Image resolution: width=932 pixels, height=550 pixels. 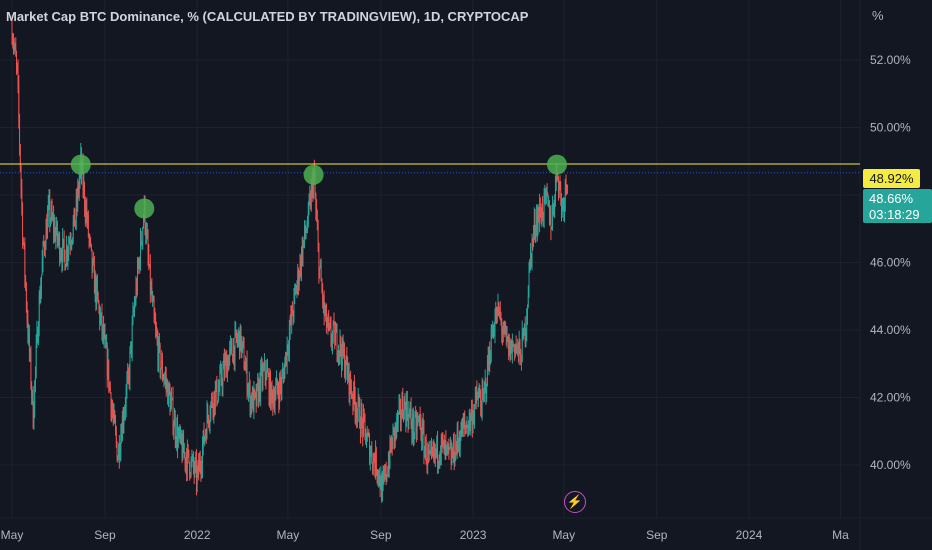 I want to click on price-tick-label: 52.00%, so click(x=890, y=60).